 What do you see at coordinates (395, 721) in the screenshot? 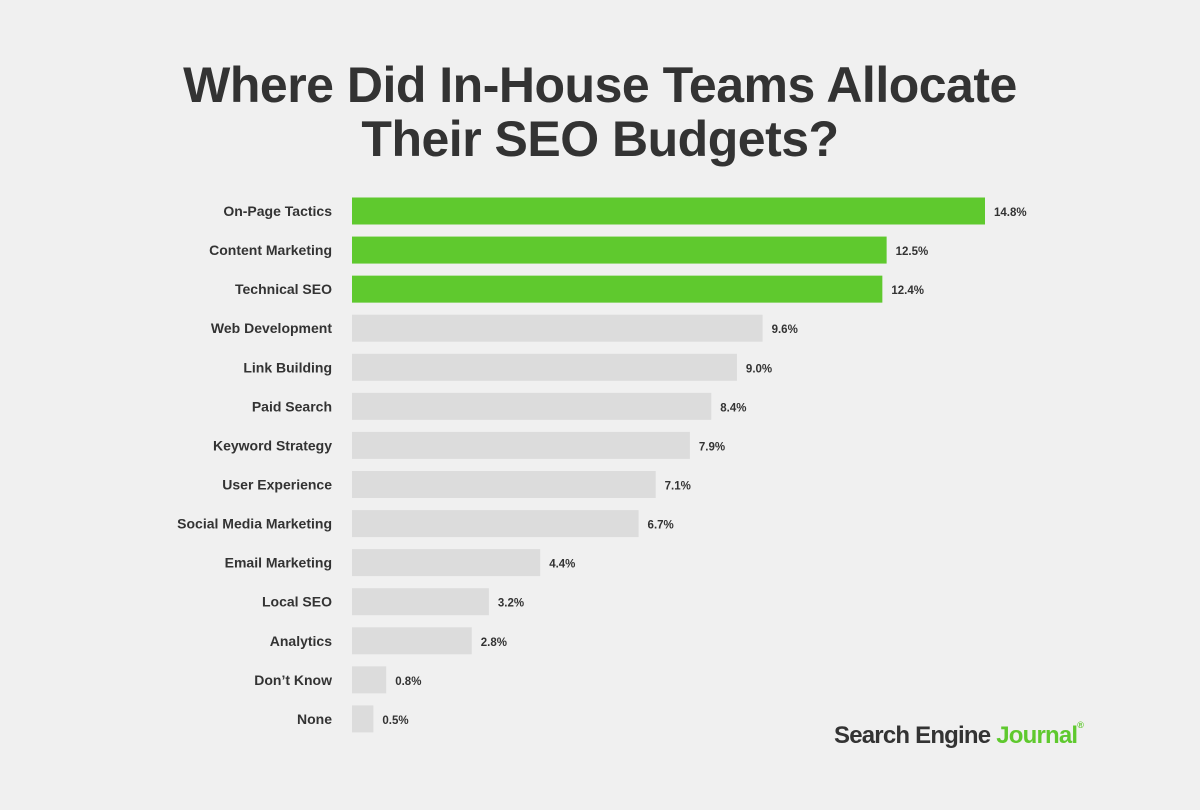
I see `value-label: 0.5%` at bounding box center [395, 721].